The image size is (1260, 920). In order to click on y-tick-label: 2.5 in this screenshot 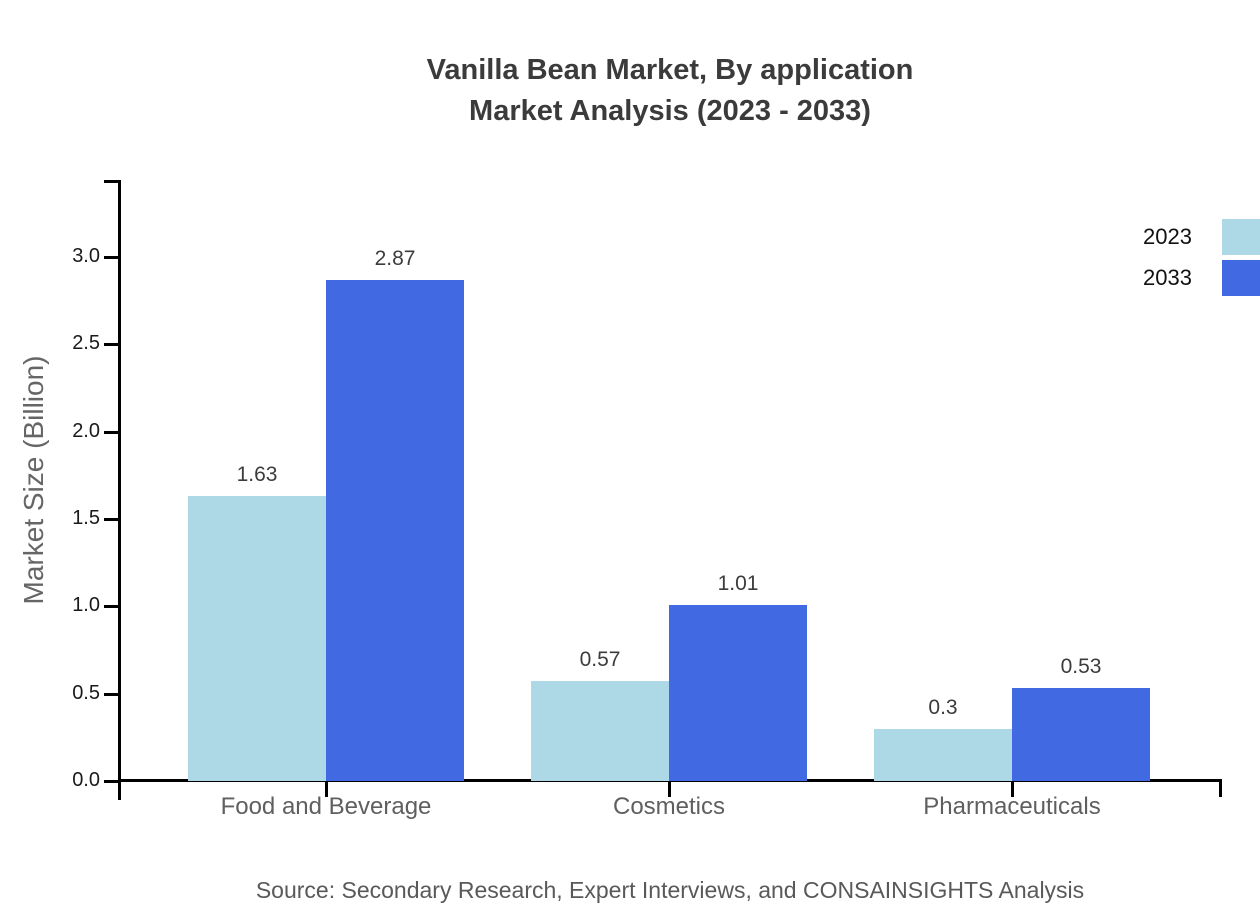, I will do `click(86, 343)`.